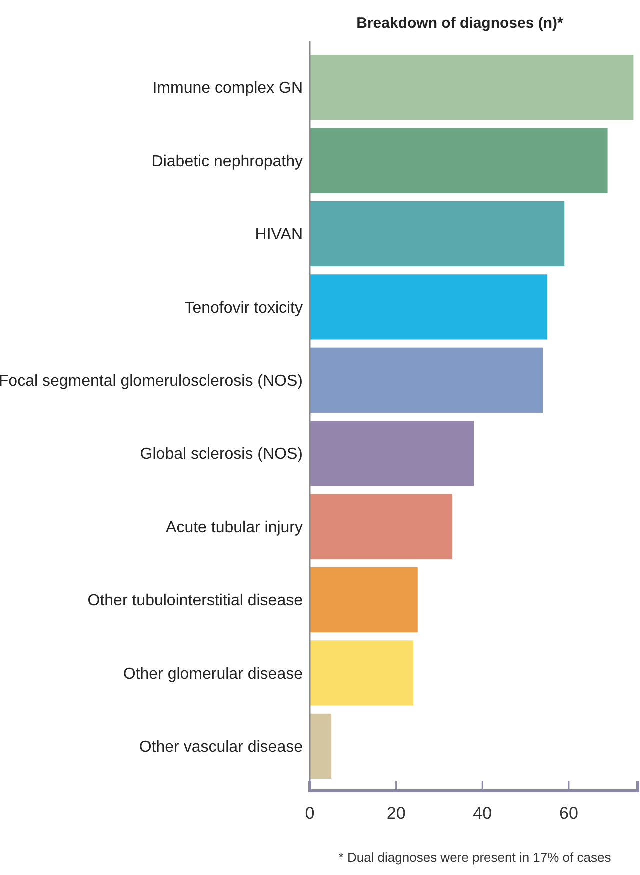  Describe the element at coordinates (221, 747) in the screenshot. I see `y-tick-label: Other vascular disease` at that location.